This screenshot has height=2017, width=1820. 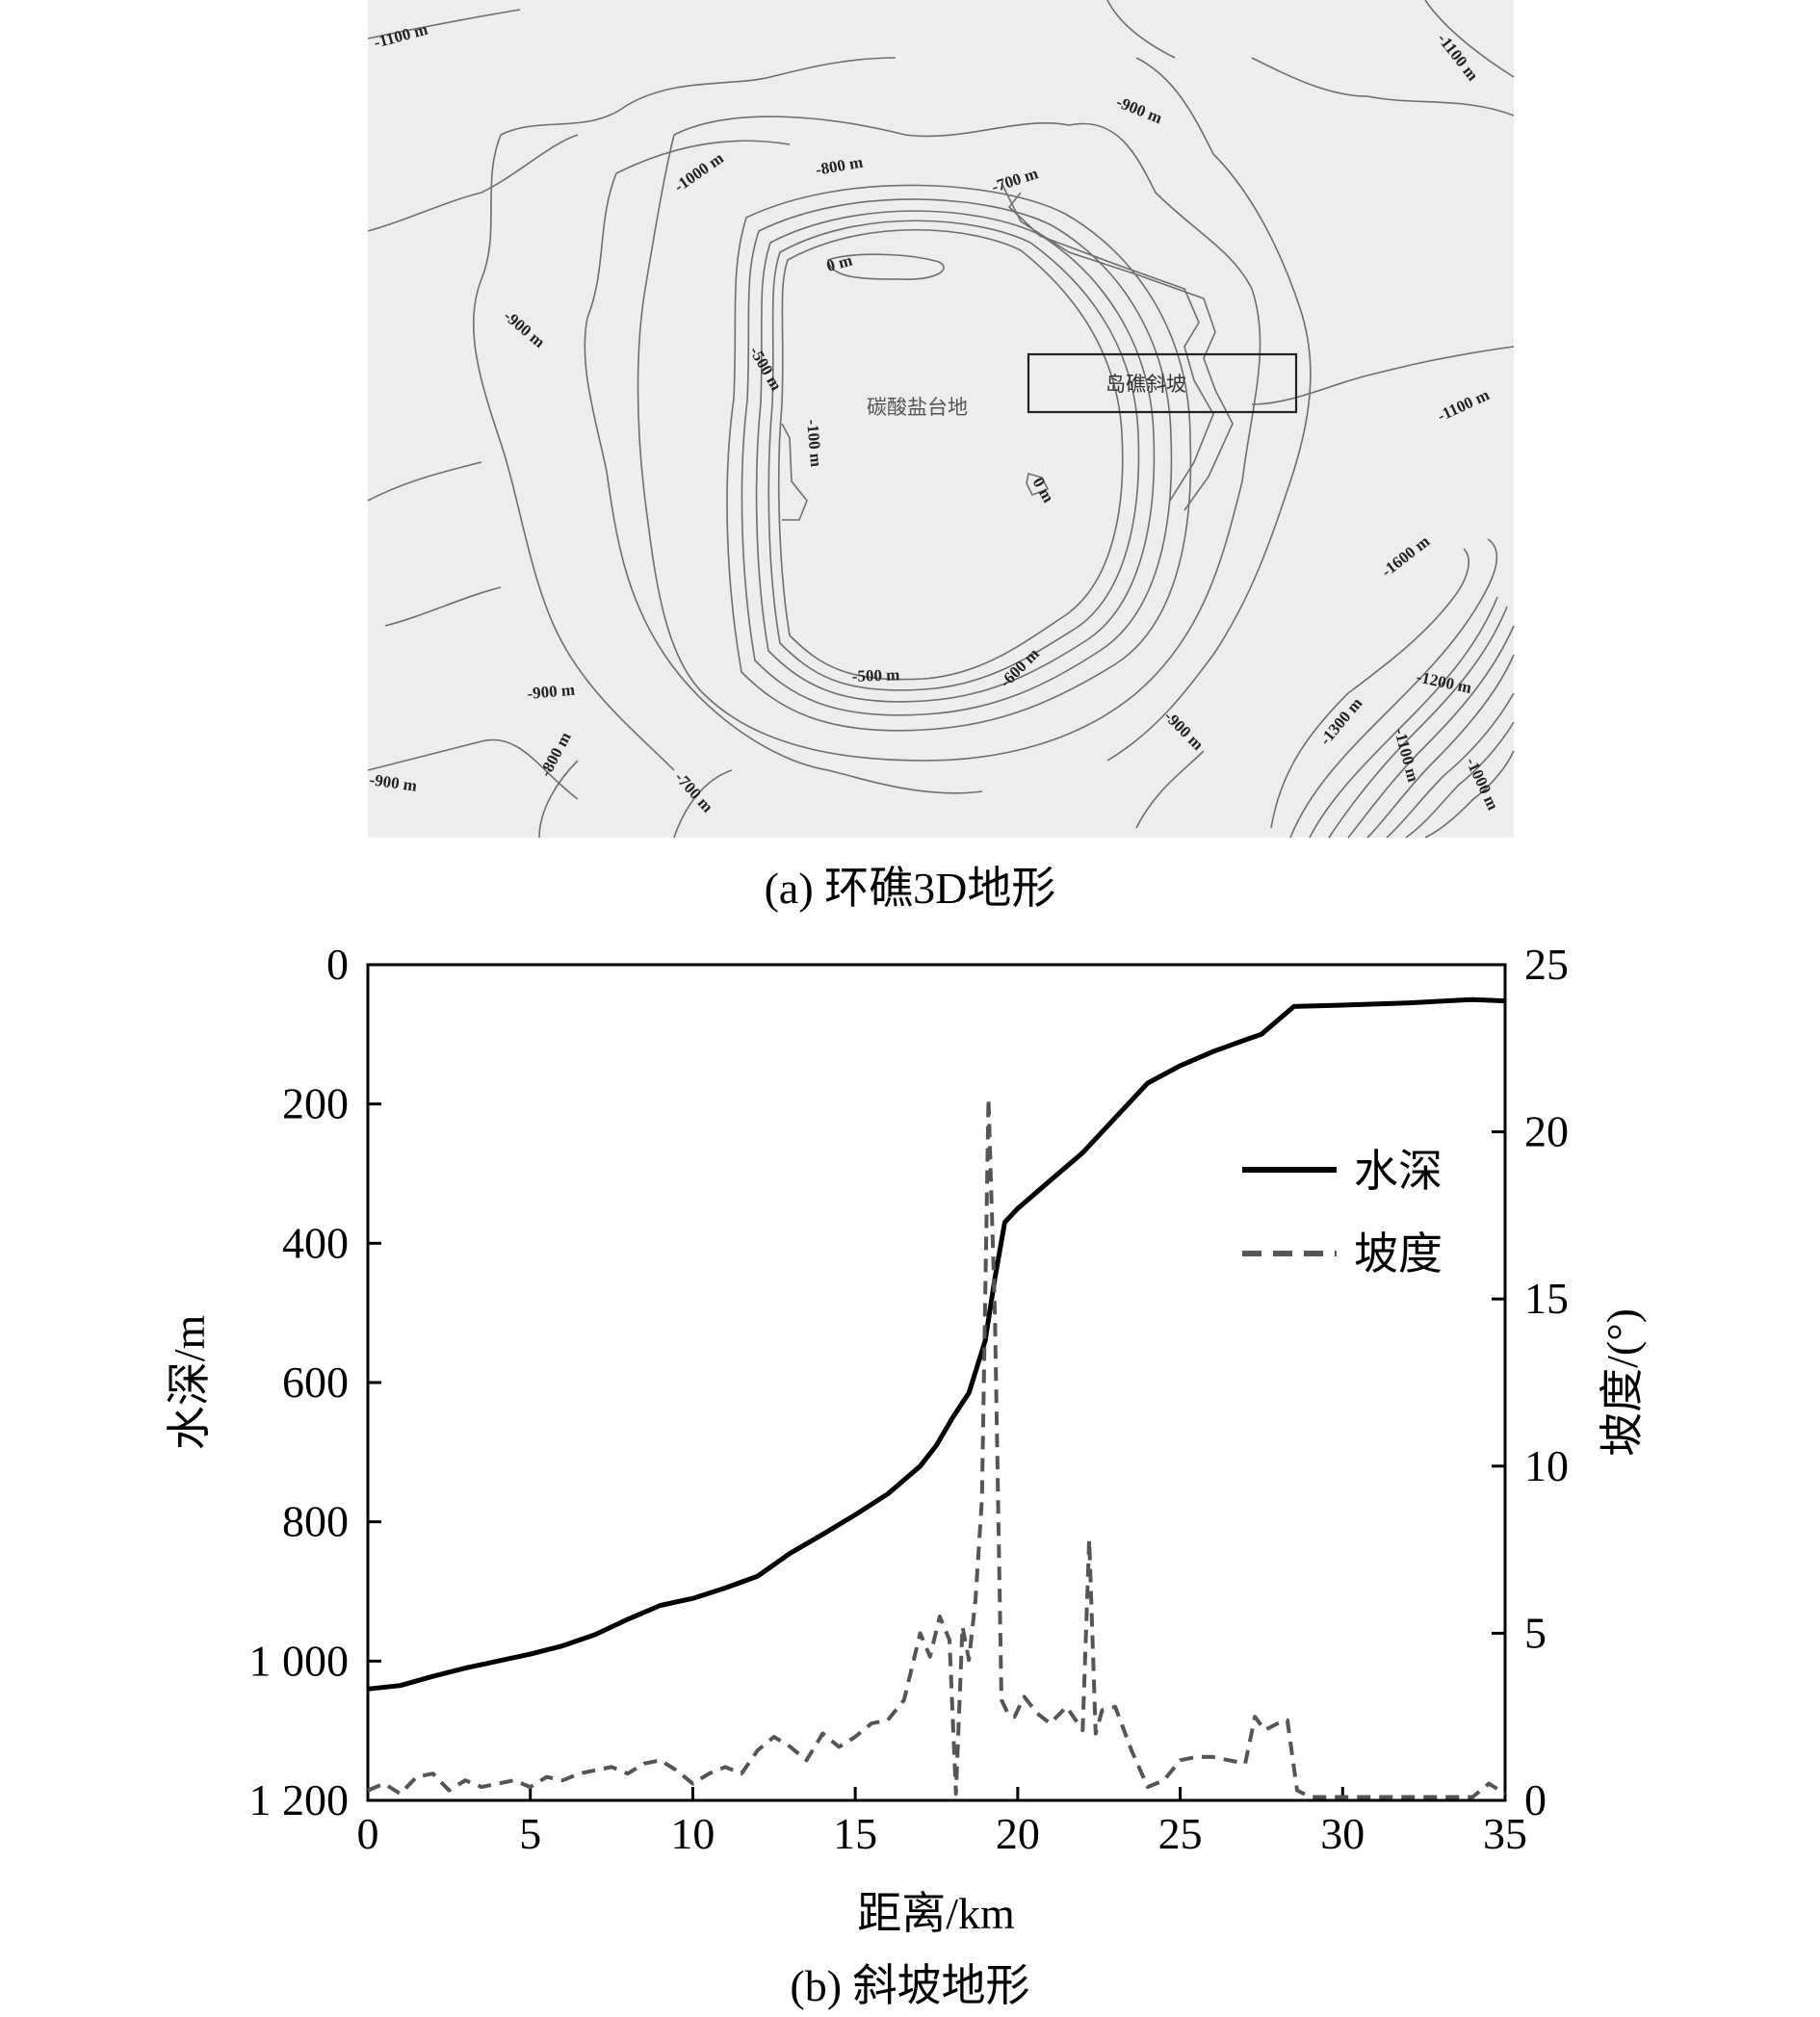 What do you see at coordinates (1180, 1834) in the screenshot?
I see `x-tick-label: 25` at bounding box center [1180, 1834].